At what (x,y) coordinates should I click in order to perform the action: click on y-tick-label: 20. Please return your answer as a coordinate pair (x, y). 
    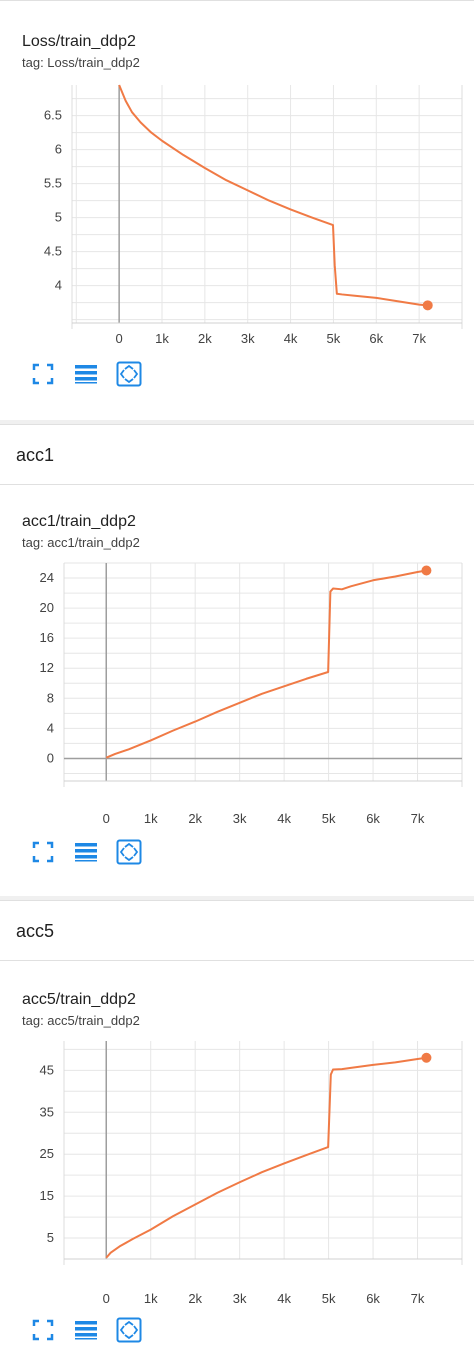
    Looking at the image, I should click on (47, 607).